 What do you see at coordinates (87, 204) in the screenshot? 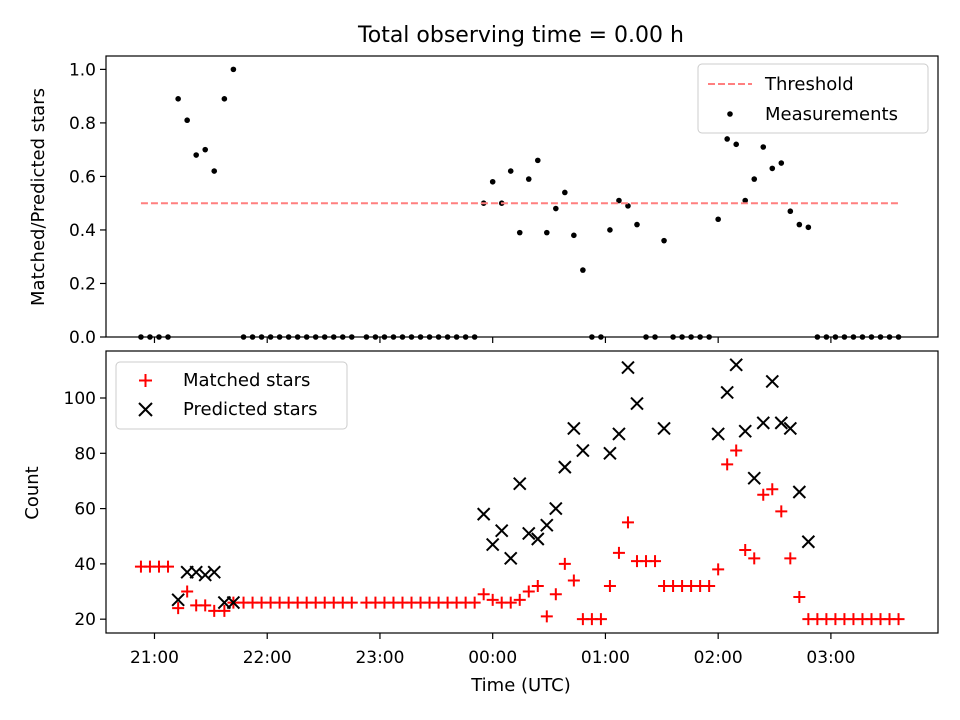
I see `ratio-y-ticks: 0.0 0.2 0.4 0.6 0.8 1.0` at bounding box center [87, 204].